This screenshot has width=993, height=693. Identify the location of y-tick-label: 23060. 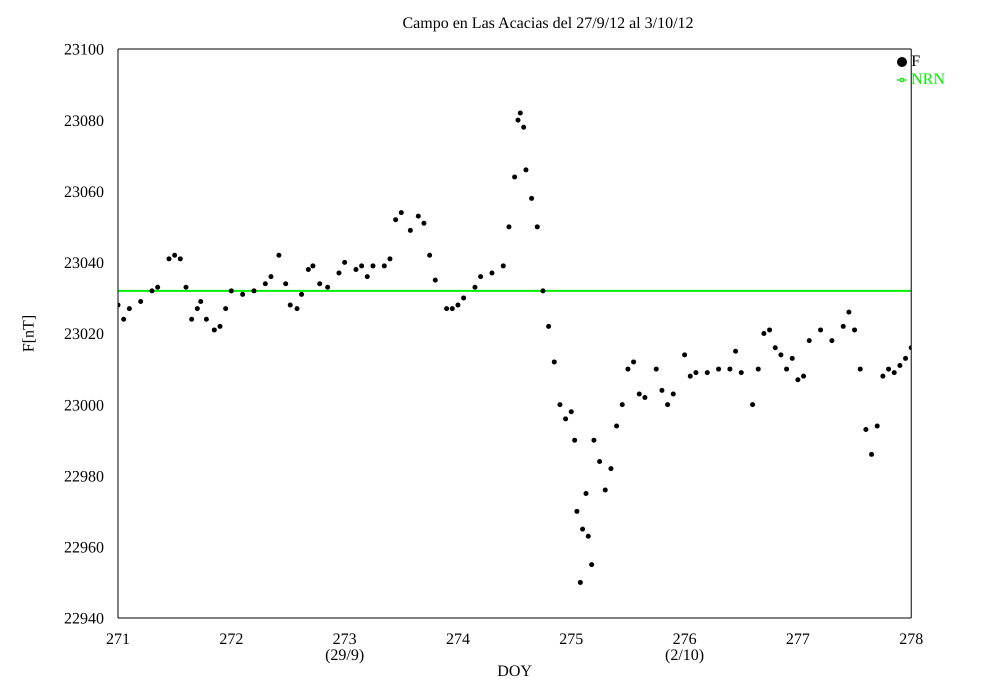
(84, 192).